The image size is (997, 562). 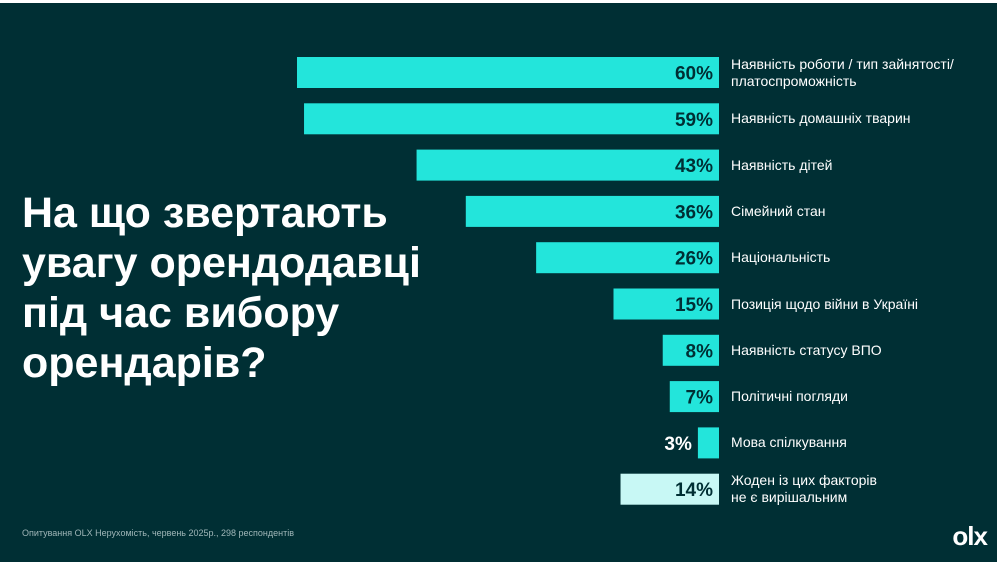 I want to click on category-label-7: Наявність статусу ВПО, so click(x=856, y=350).